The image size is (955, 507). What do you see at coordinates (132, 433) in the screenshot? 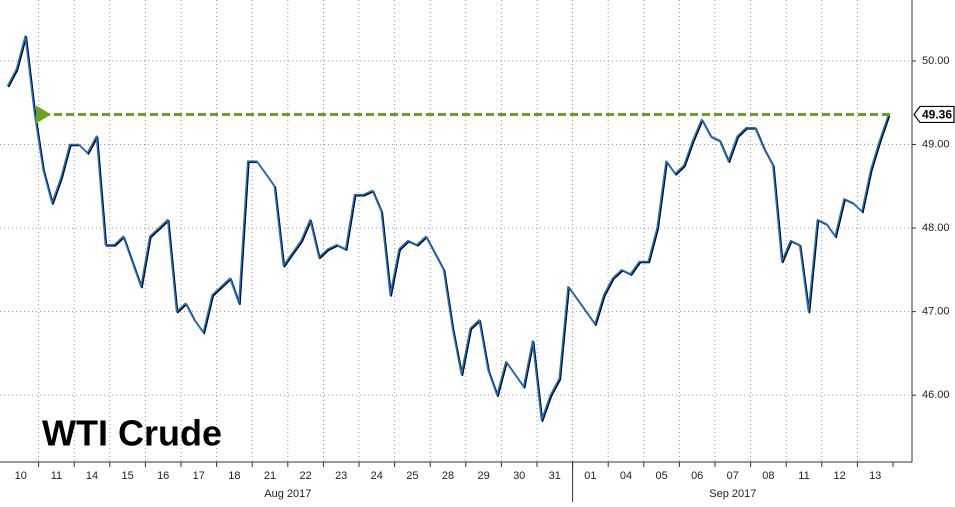
I see `chart-annotation: WTI Crude` at bounding box center [132, 433].